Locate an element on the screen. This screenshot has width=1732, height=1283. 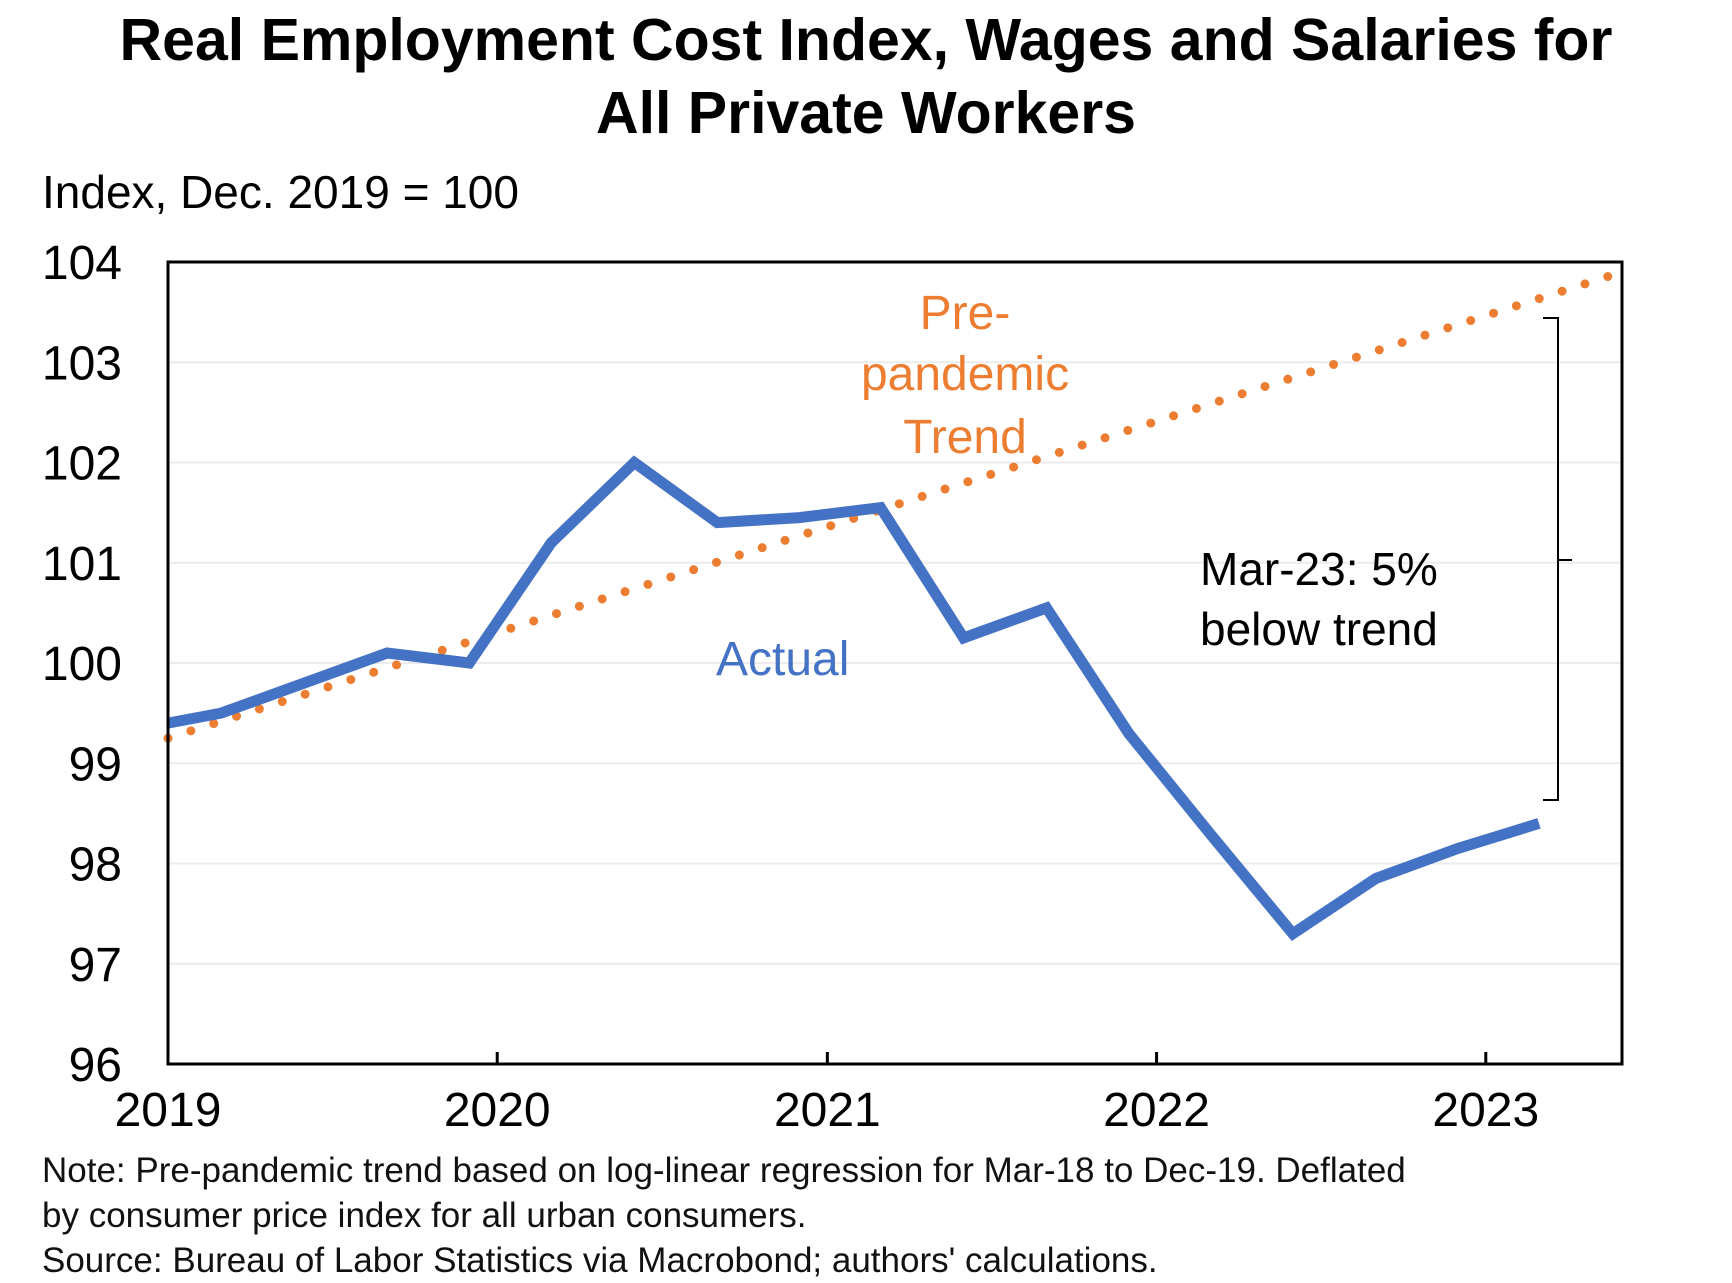
trend-label: Pre- pandemic Trend is located at coordinates (965, 375).